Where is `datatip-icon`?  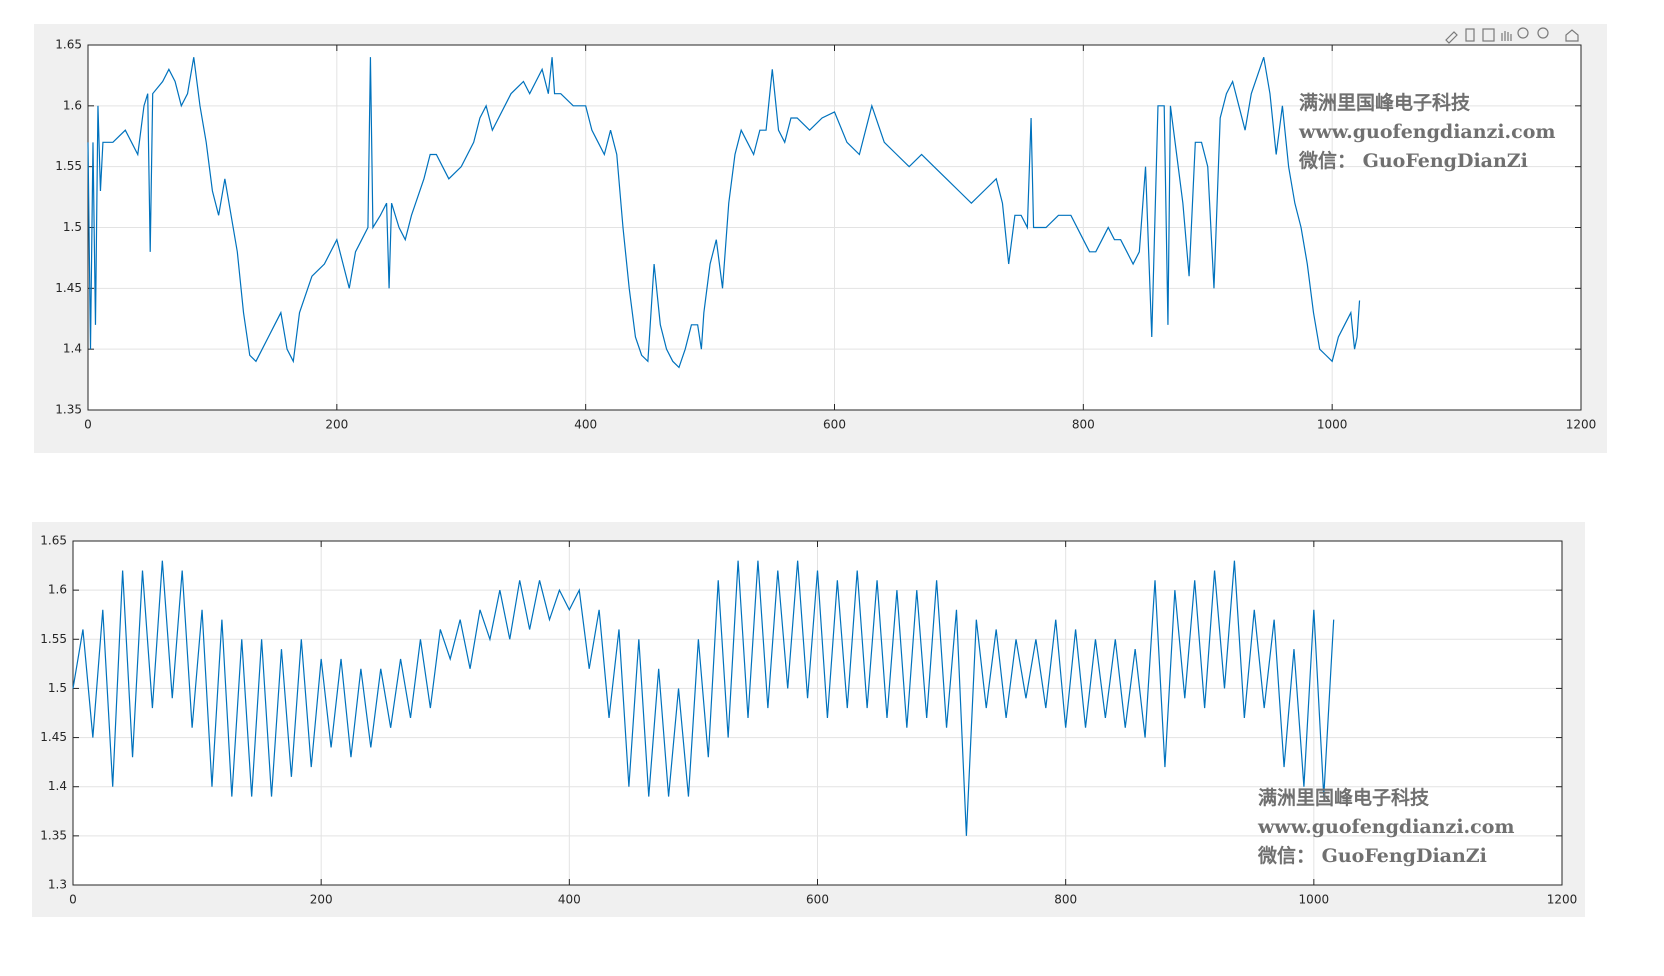
datatip-icon is located at coordinates (1470, 35).